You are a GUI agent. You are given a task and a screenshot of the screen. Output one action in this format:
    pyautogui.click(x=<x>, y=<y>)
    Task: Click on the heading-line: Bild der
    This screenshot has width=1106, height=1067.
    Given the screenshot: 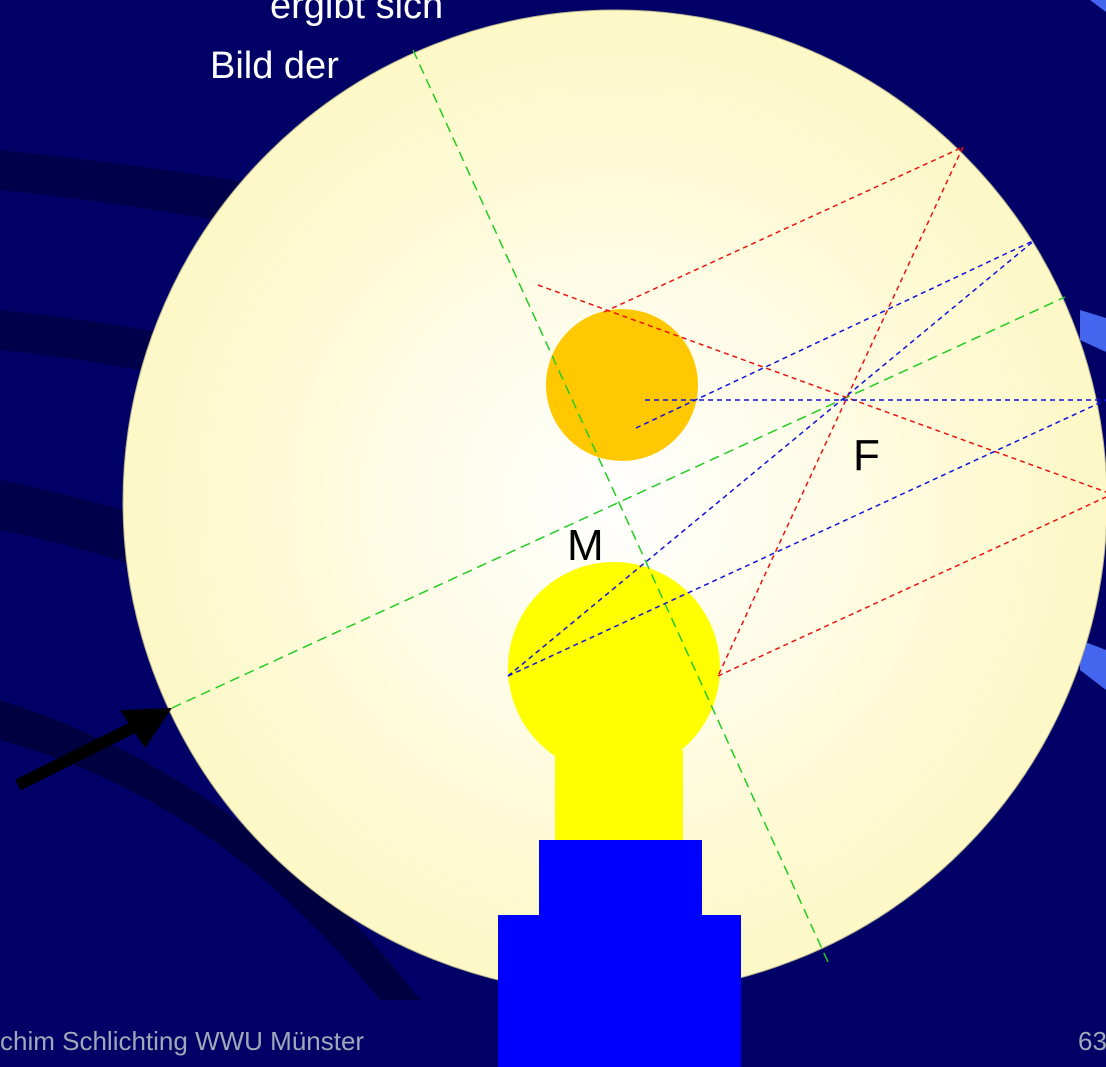 What is the action you would take?
    pyautogui.click(x=274, y=66)
    